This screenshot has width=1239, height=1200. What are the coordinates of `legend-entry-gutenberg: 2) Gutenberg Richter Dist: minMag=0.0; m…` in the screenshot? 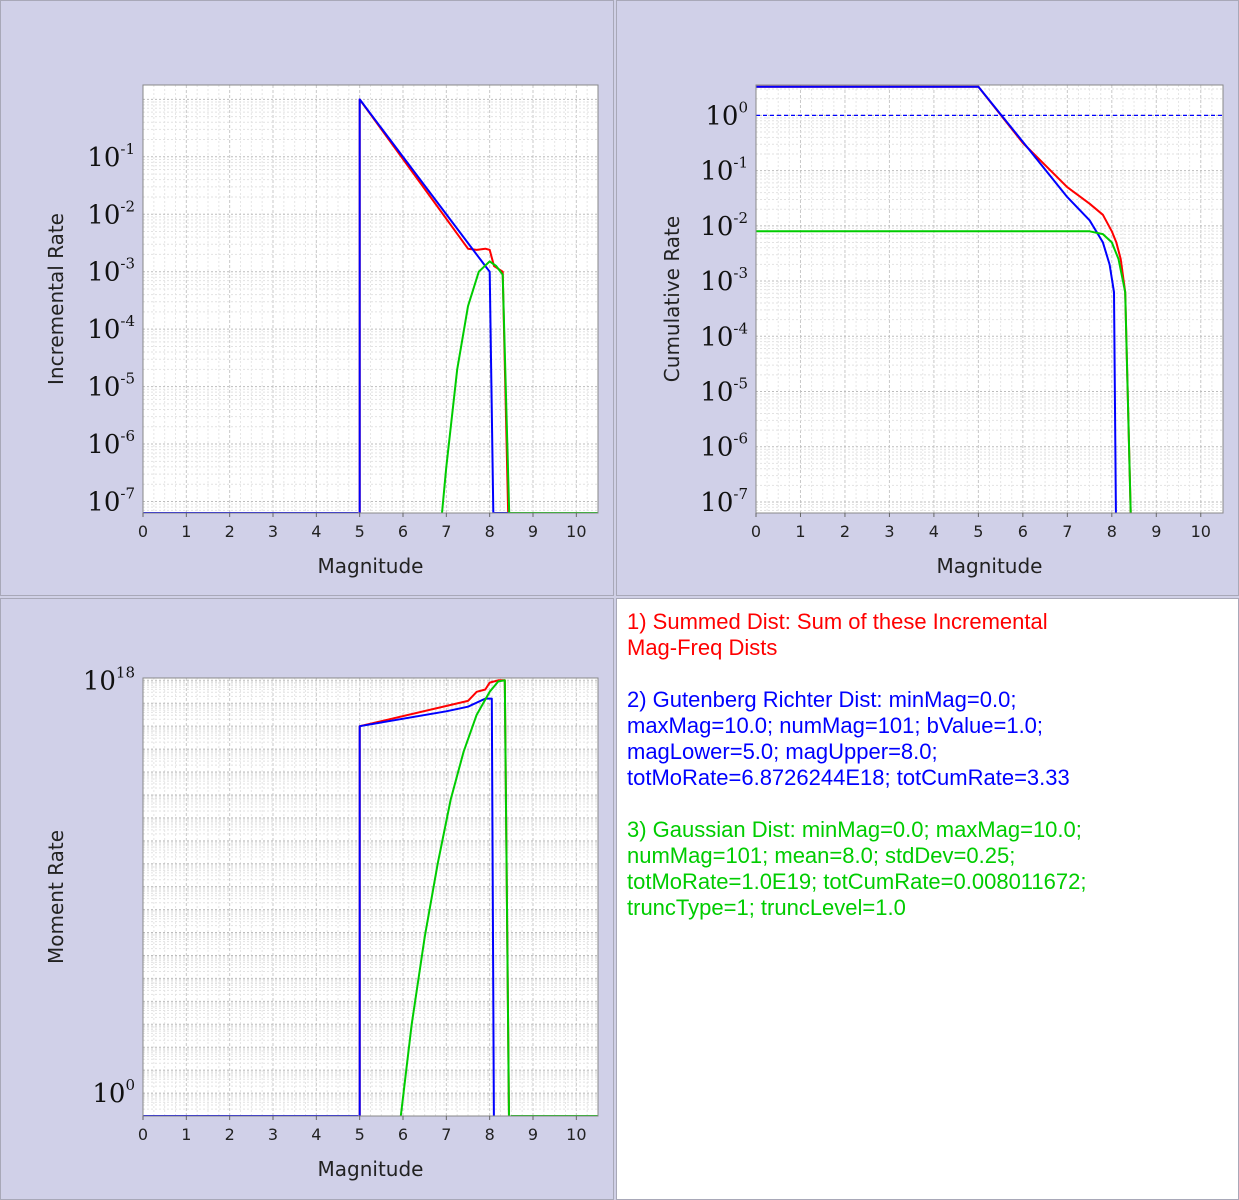 It's located at (848, 738).